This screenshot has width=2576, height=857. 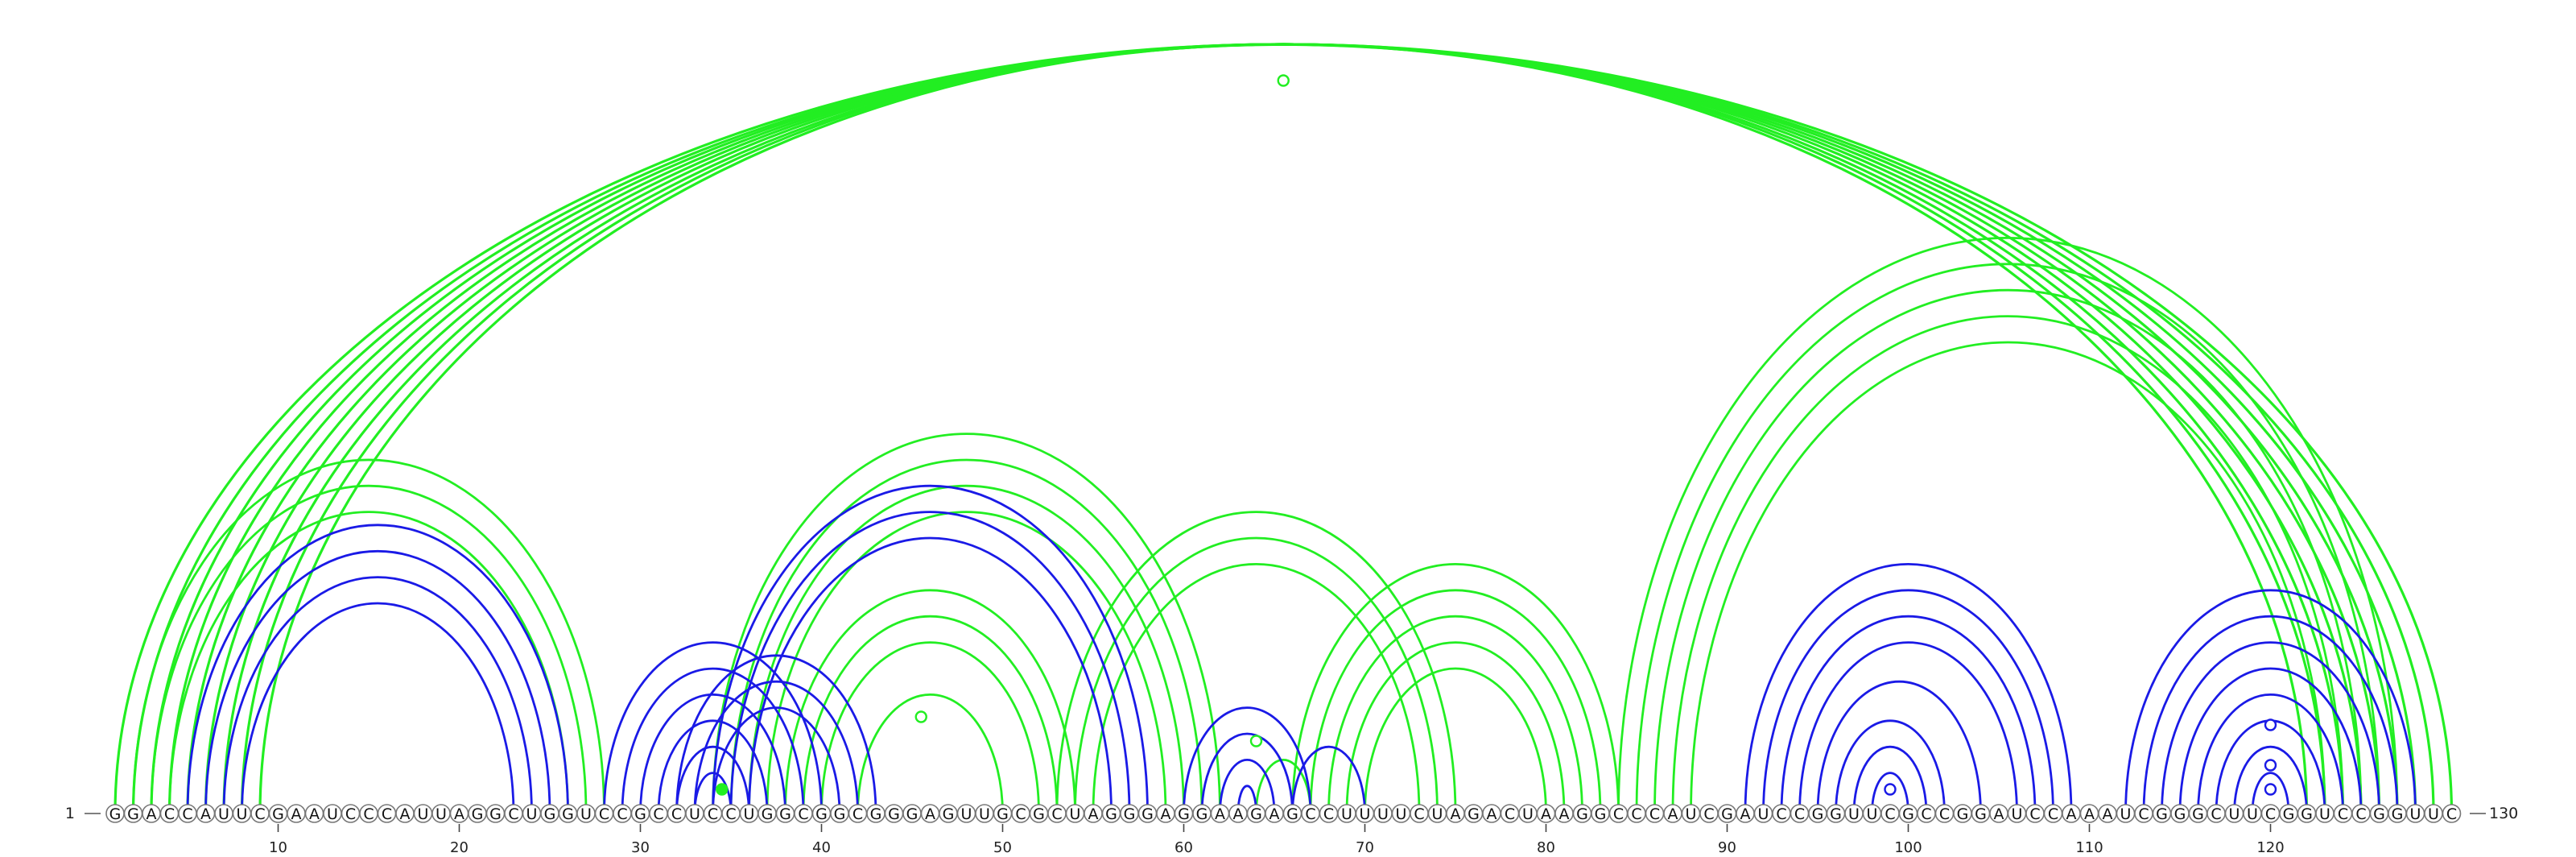 What do you see at coordinates (70, 813) in the screenshot?
I see `start-label: 1` at bounding box center [70, 813].